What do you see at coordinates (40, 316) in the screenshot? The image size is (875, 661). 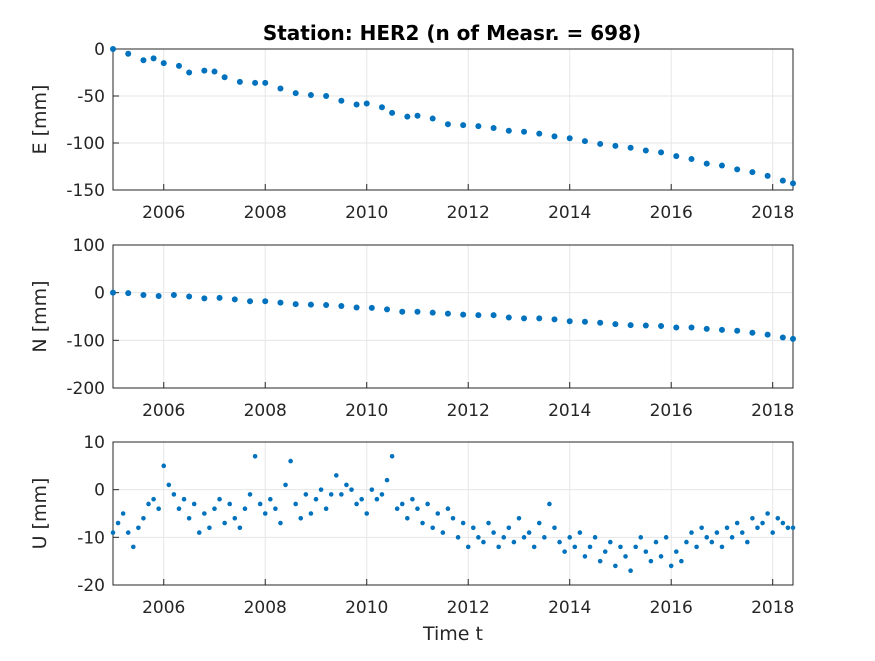 I see `y-axis-label: N [mm]` at bounding box center [40, 316].